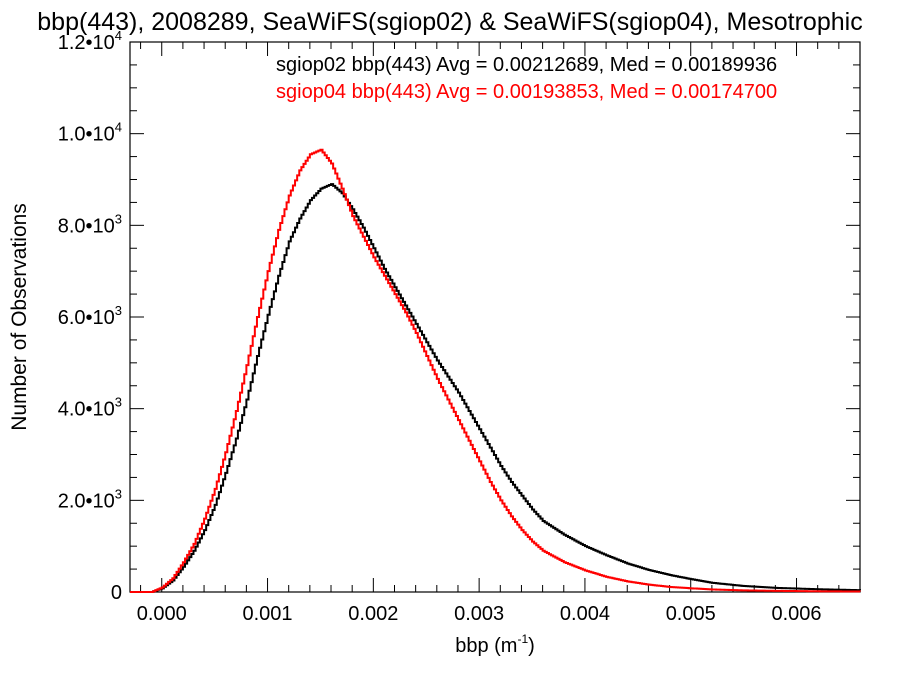 The width and height of the screenshot is (900, 675). Describe the element at coordinates (90, 41) in the screenshot. I see `y-tick-label: 1.2•104` at that location.